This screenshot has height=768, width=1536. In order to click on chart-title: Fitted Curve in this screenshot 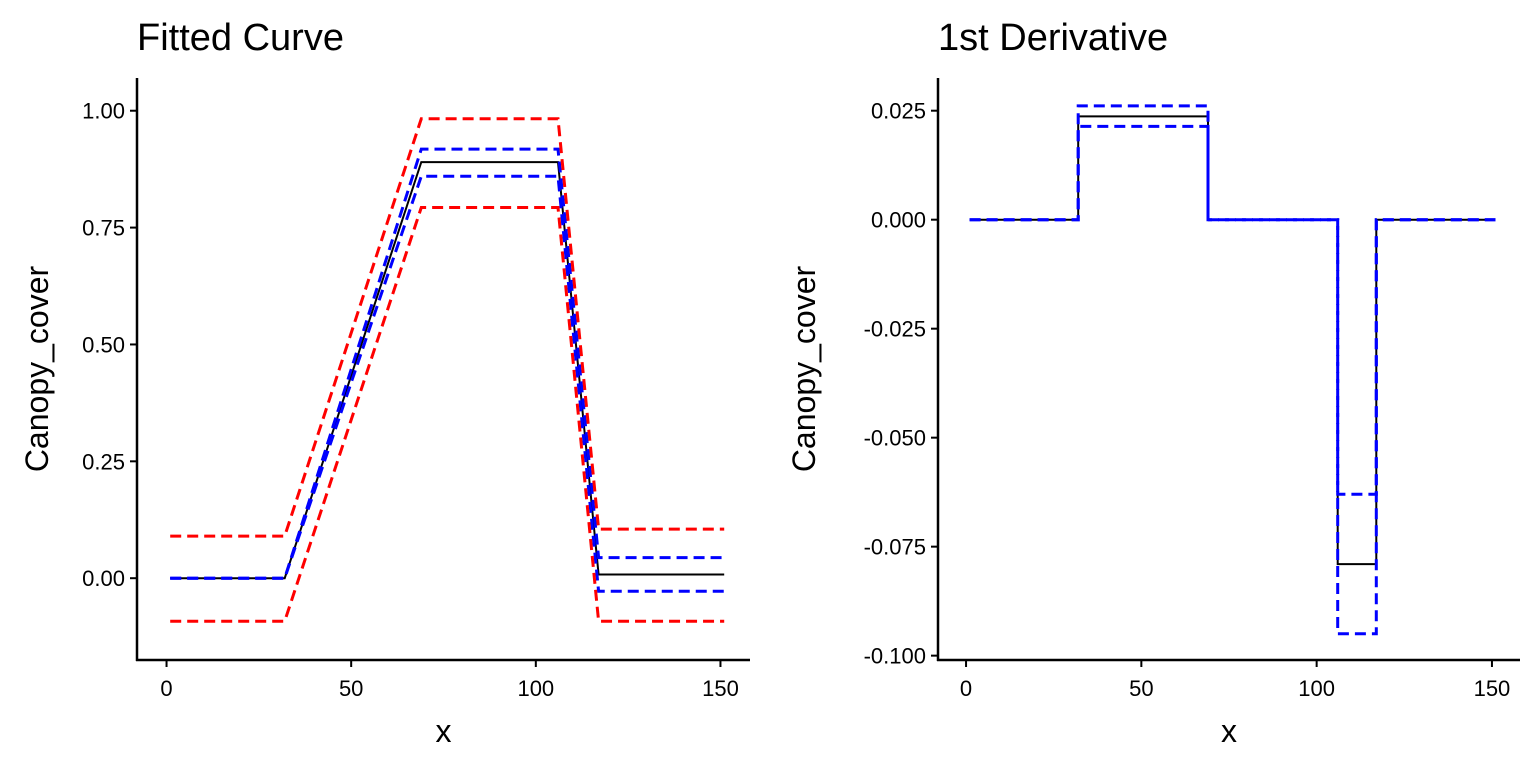, I will do `click(240, 38)`.